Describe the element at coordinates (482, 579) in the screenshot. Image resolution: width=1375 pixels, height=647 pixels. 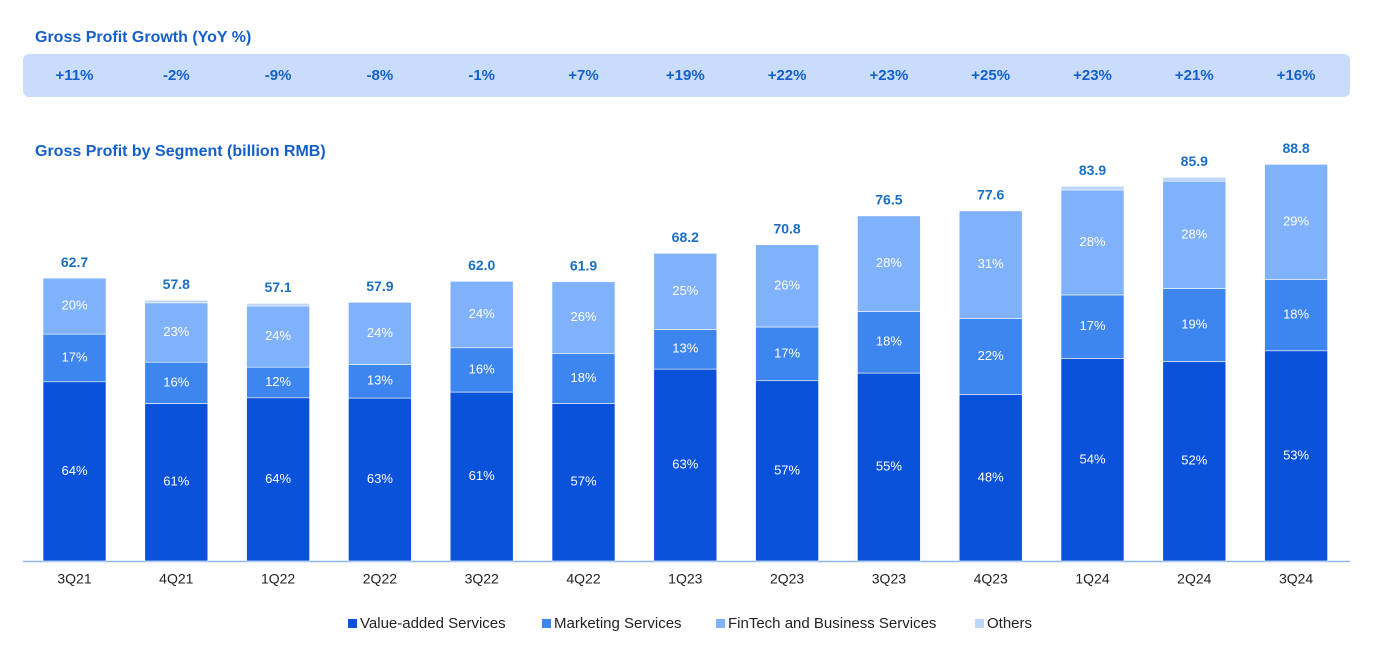
I see `x-tick-label: 3Q22` at that location.